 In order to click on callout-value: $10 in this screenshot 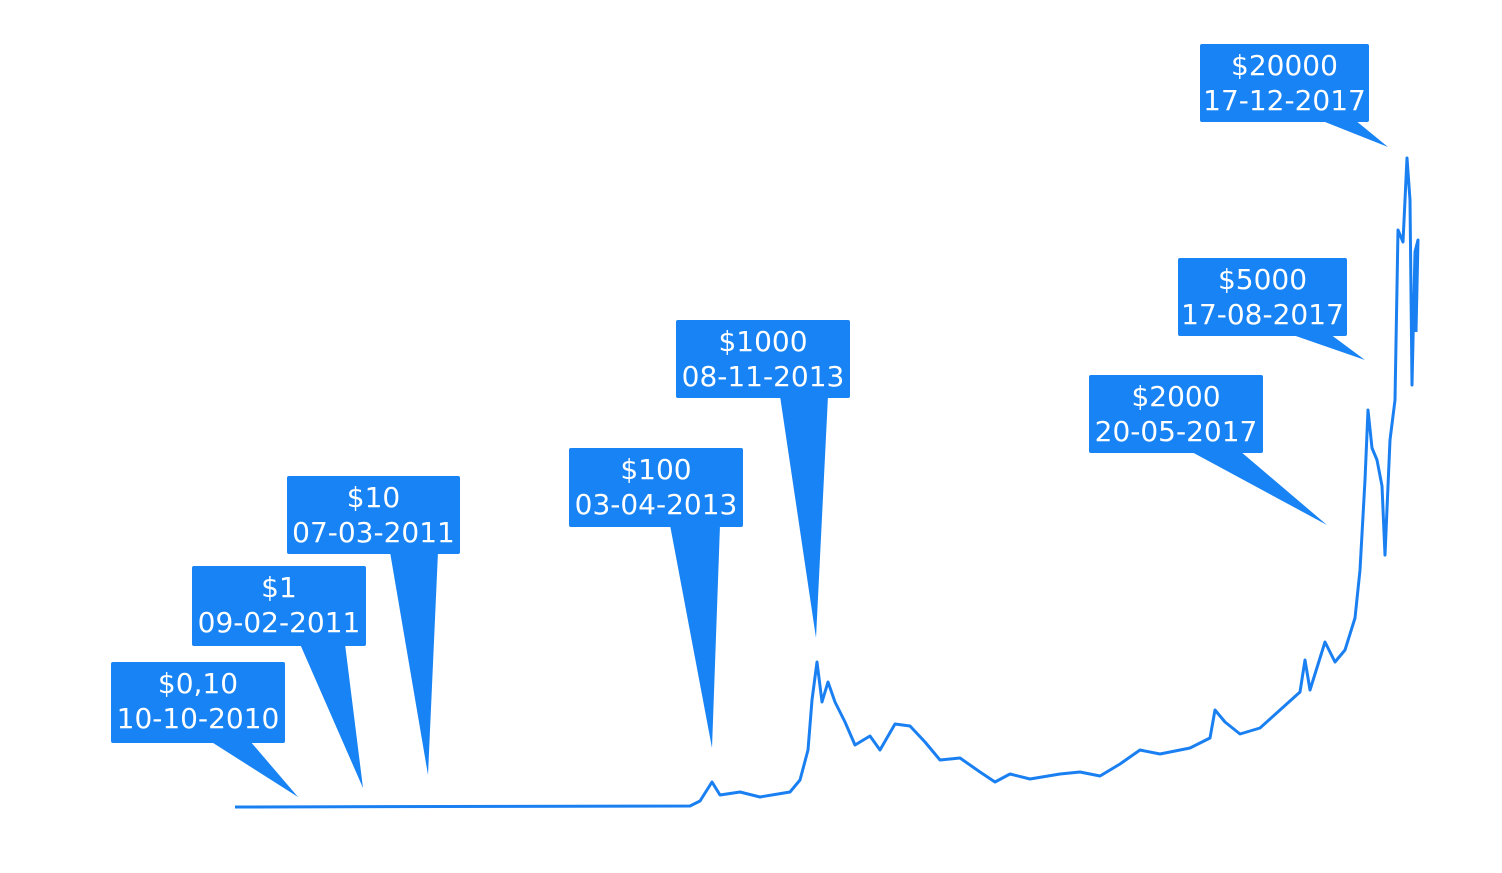, I will do `click(373, 497)`.